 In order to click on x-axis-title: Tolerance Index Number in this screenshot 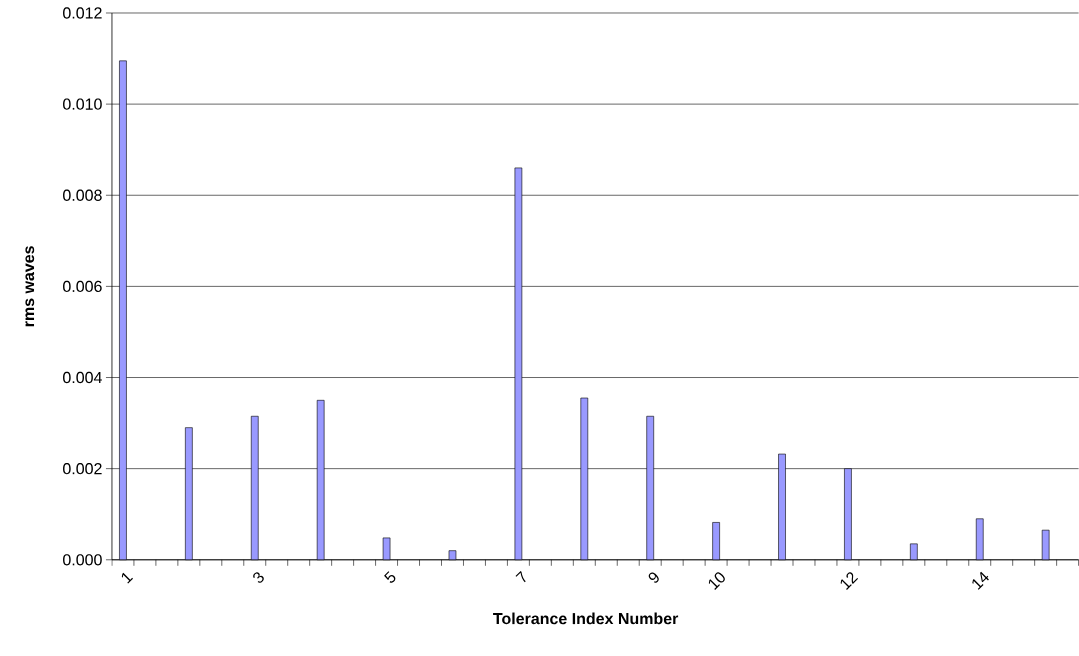, I will do `click(586, 618)`.